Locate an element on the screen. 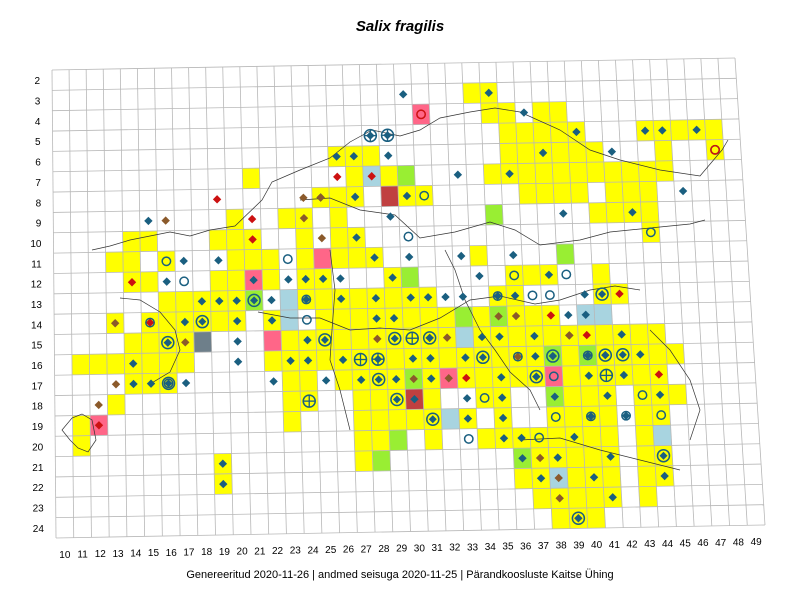 The width and height of the screenshot is (800, 600). column-label: 10 is located at coordinates (65, 555).